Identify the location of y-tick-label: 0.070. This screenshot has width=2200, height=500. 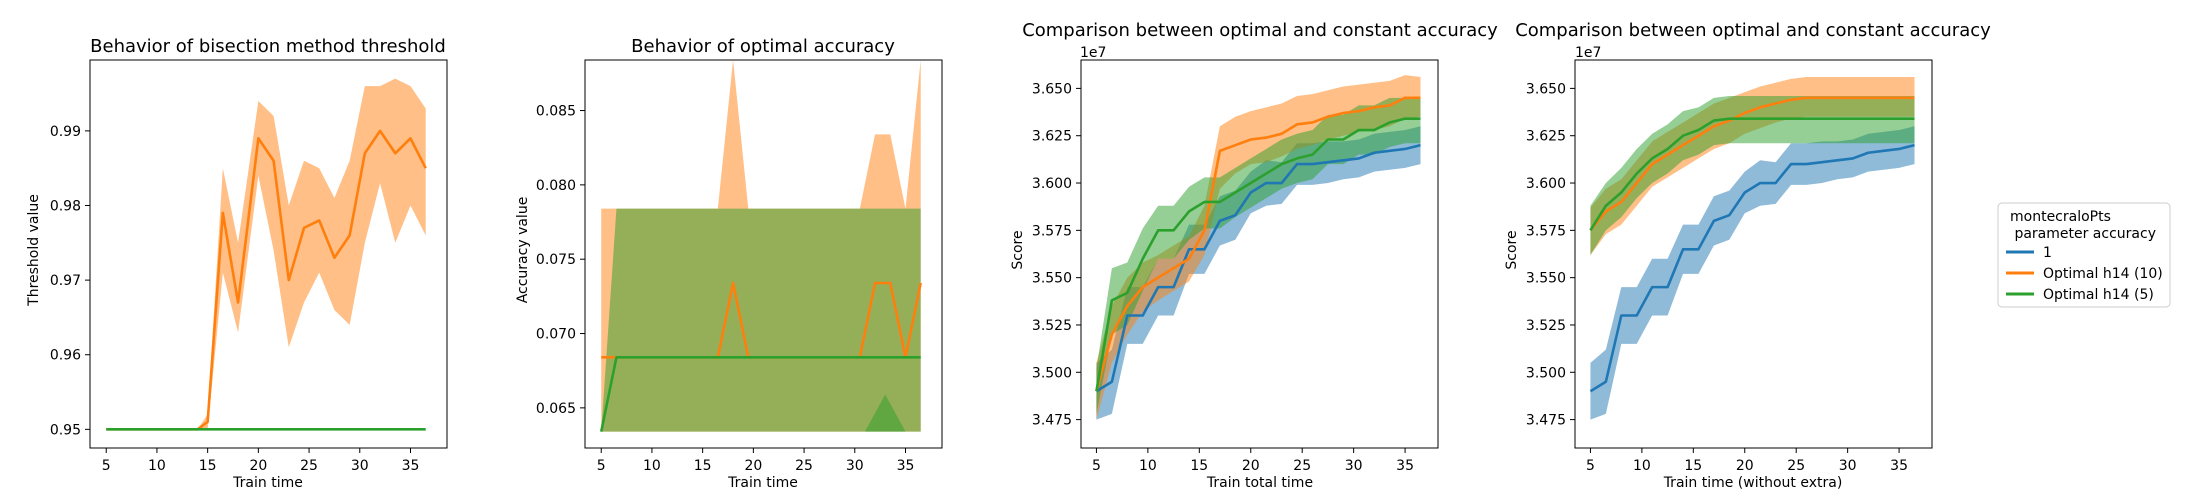
(556, 335).